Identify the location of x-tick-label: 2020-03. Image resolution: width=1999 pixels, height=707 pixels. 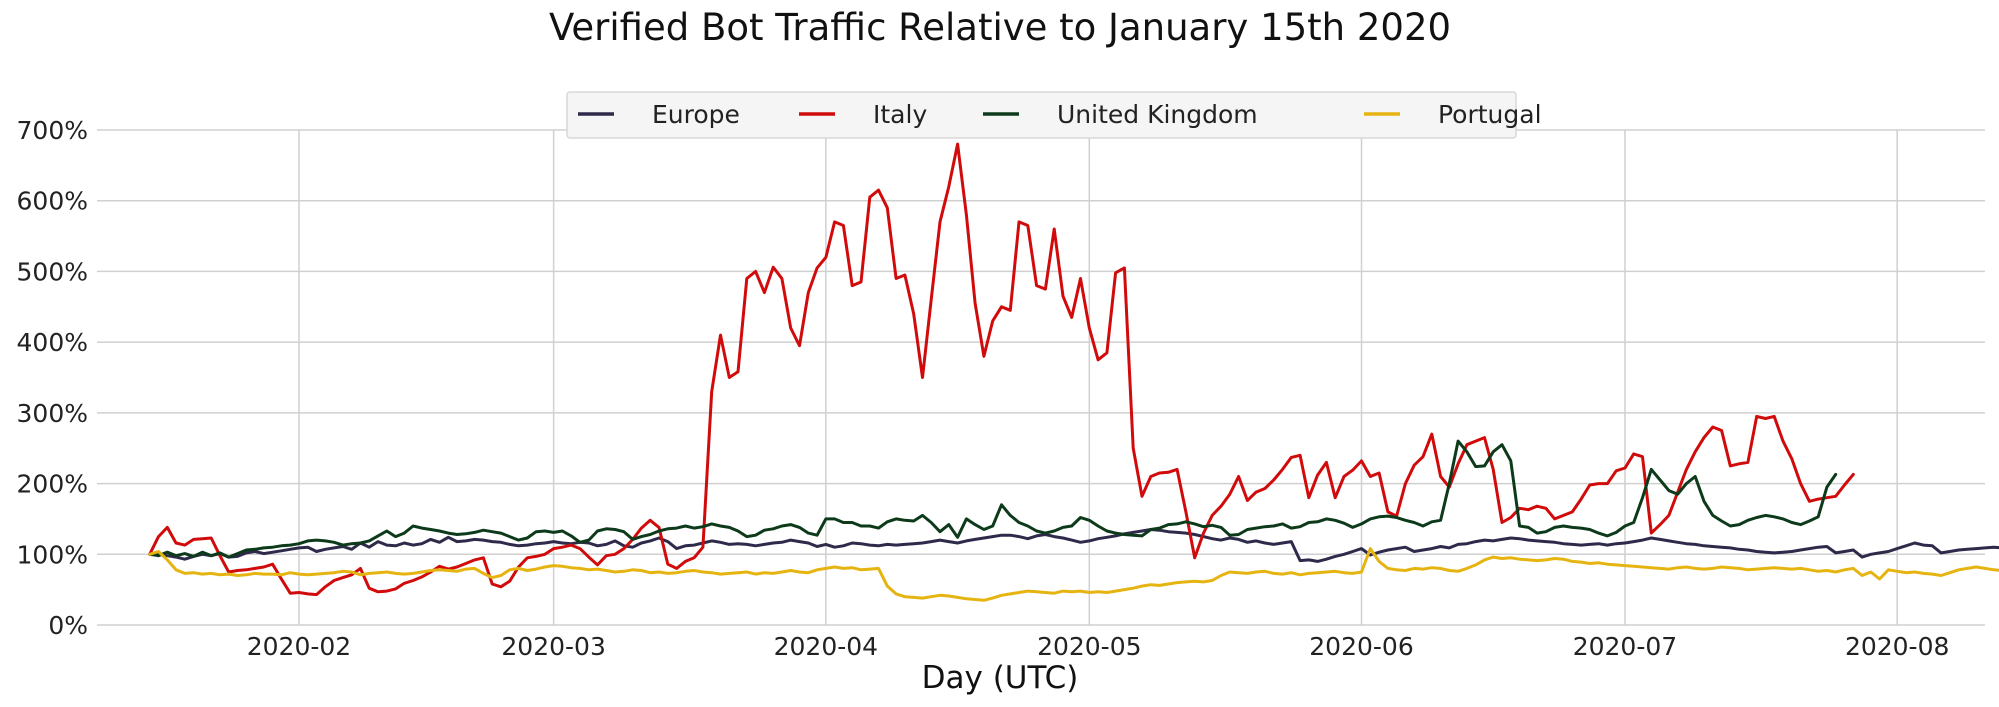
(553, 646).